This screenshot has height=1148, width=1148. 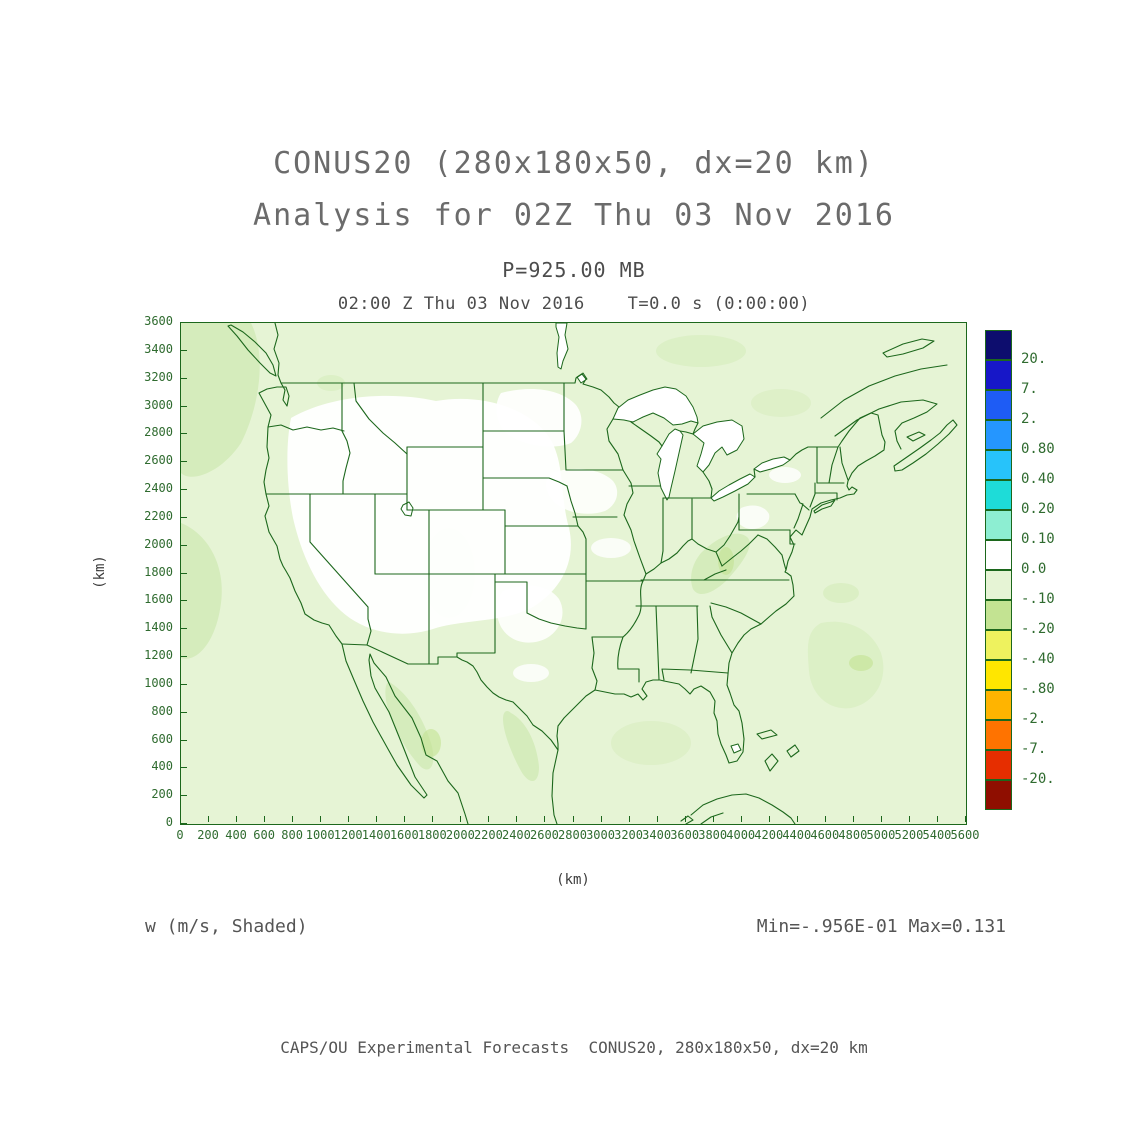 What do you see at coordinates (1038, 539) in the screenshot?
I see `colorbar-level-label: 0.10` at bounding box center [1038, 539].